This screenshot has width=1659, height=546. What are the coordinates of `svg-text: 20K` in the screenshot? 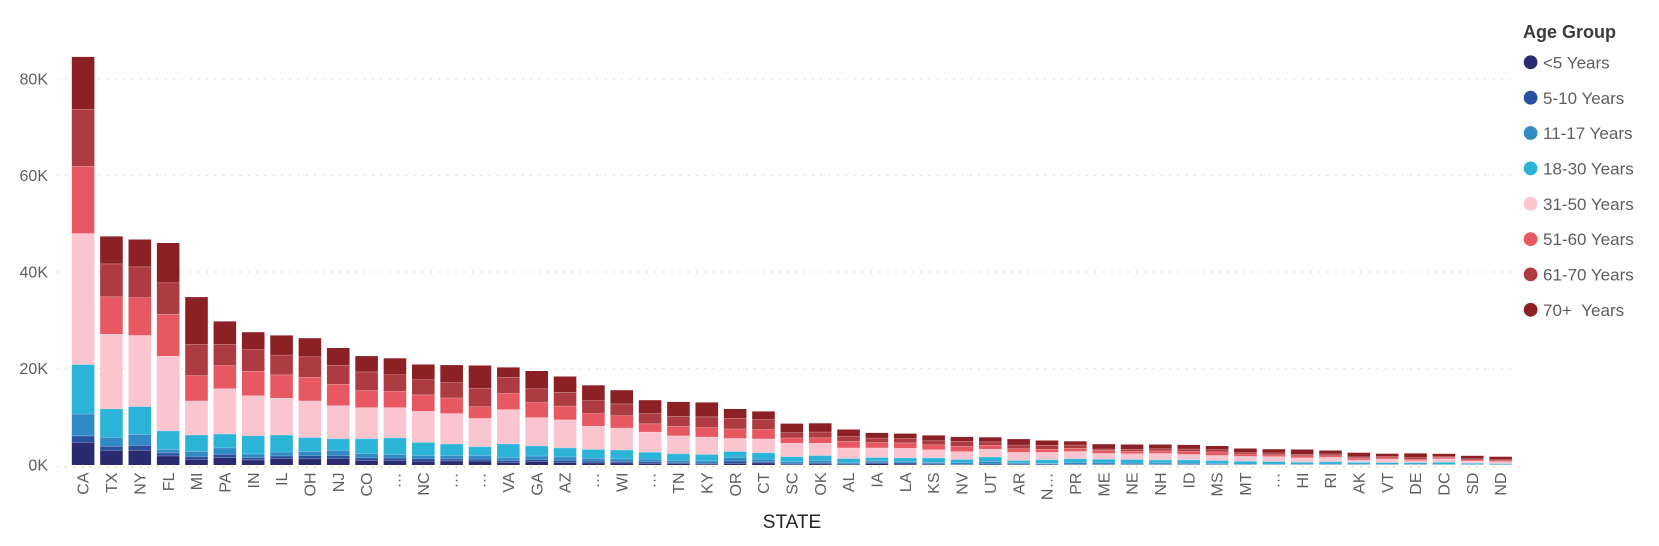 It's located at (34, 369).